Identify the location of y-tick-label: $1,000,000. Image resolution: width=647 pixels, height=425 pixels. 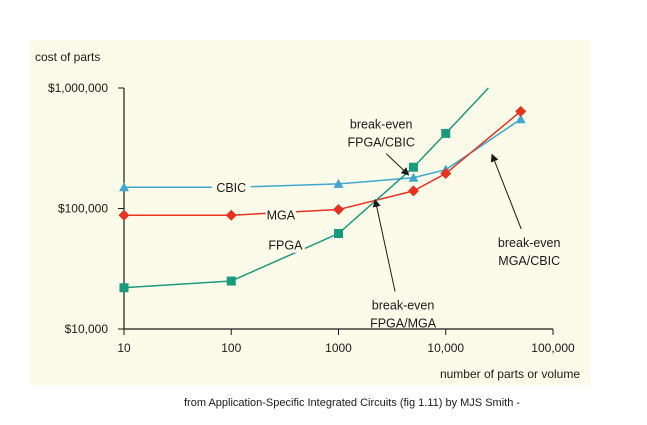
(78, 88).